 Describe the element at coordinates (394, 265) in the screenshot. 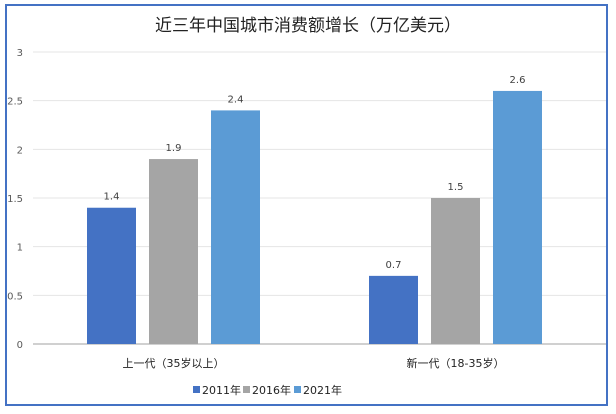

I see `data-label: 0.7` at that location.